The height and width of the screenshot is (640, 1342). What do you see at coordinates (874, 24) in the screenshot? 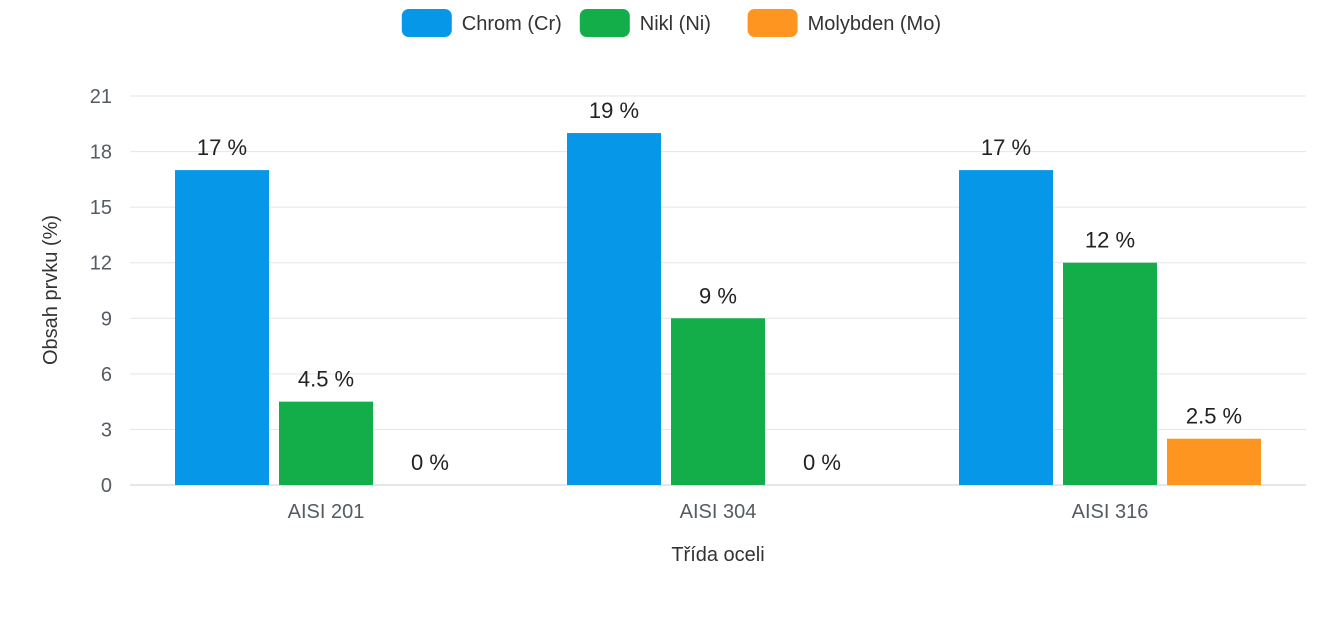
I see `legend-label: Molybden (Mo)` at bounding box center [874, 24].